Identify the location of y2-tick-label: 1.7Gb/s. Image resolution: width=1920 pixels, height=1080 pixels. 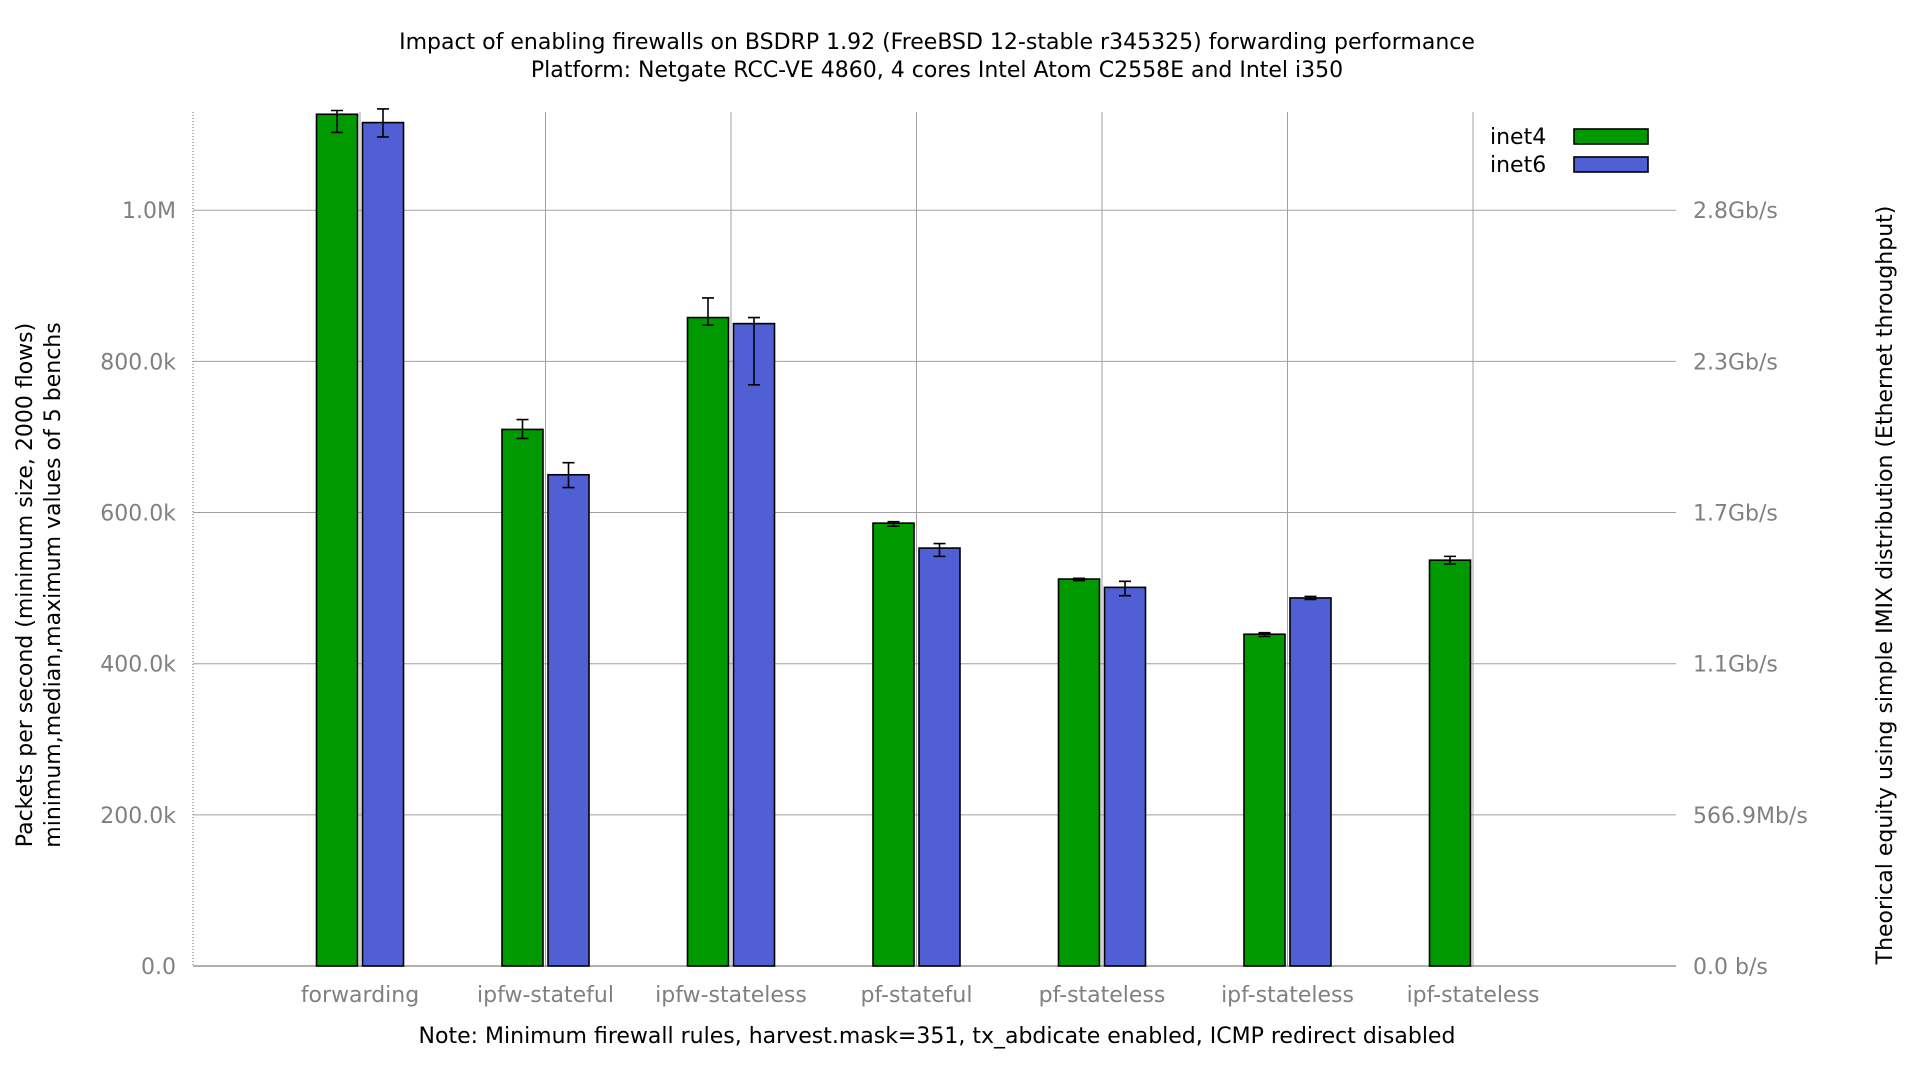
(1735, 514).